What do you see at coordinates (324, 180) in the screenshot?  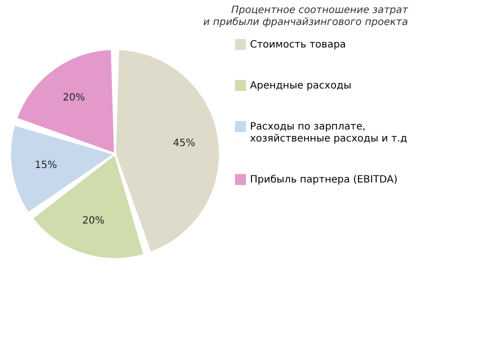 I see `legend-label: Прибыль партнера (EBITDA)` at bounding box center [324, 180].